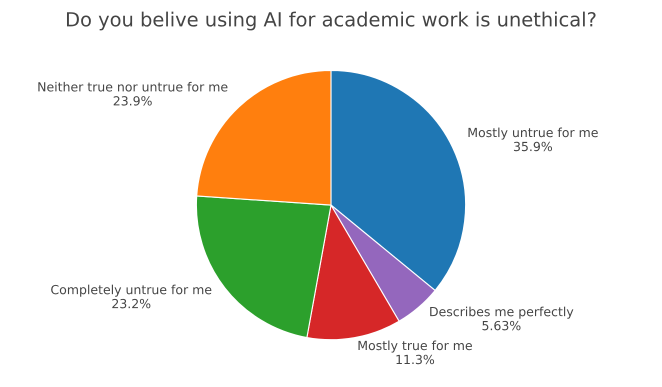 The width and height of the screenshot is (662, 387). What do you see at coordinates (415, 359) in the screenshot?
I see `data-label: 11.3%` at bounding box center [415, 359].